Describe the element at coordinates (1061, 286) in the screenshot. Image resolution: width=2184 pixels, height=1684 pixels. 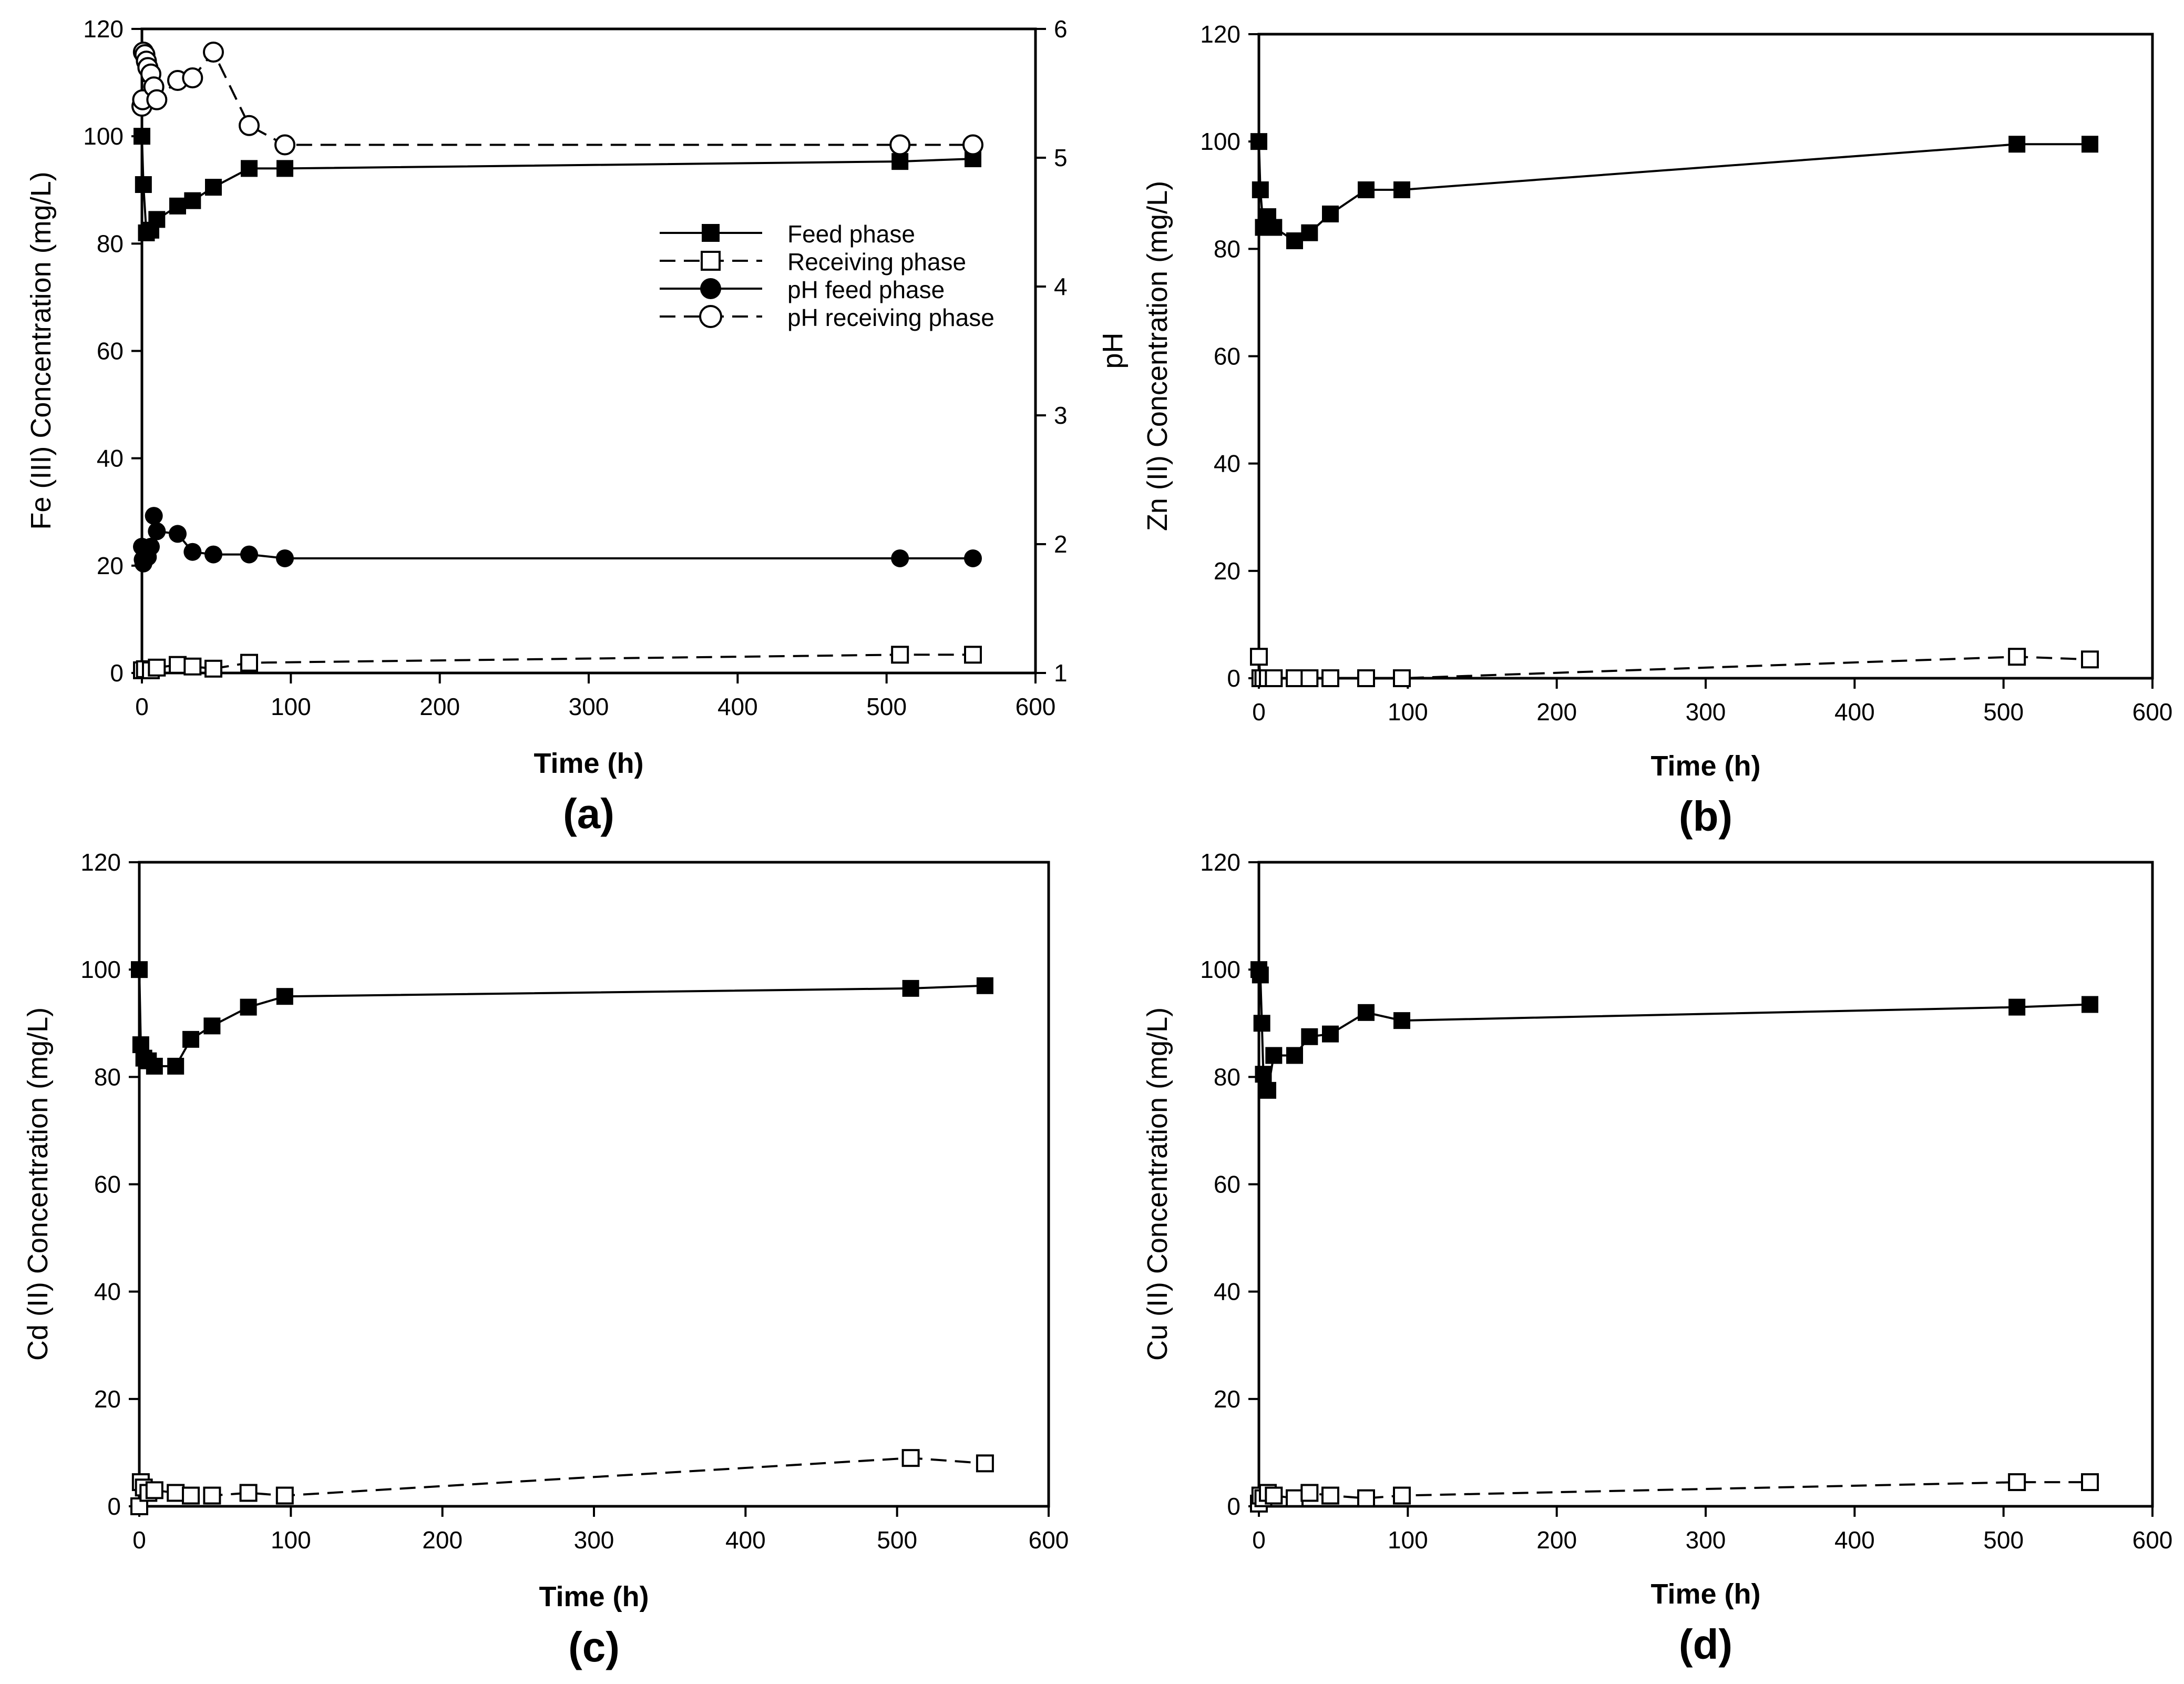
I see `panel-a-y2-tick-label: 4` at that location.